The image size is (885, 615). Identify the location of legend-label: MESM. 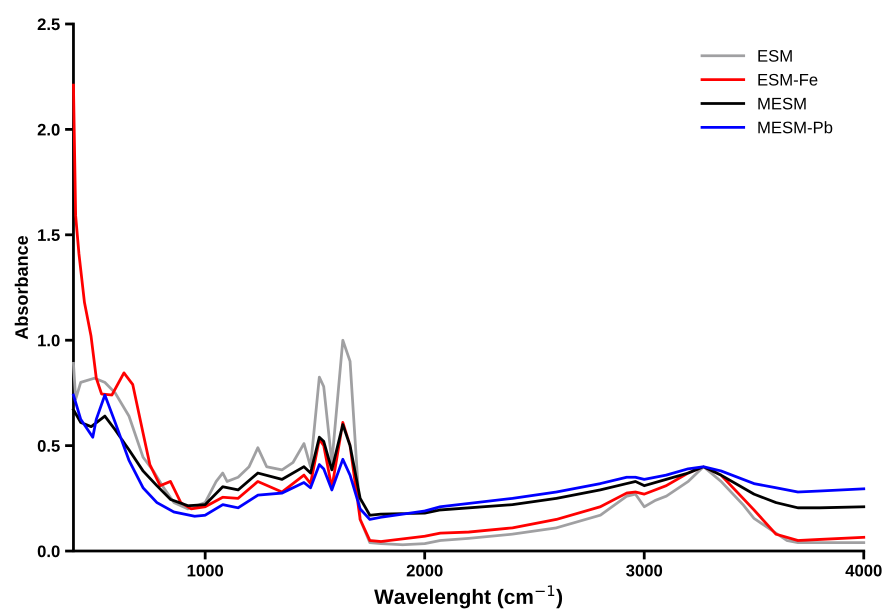
(782, 104).